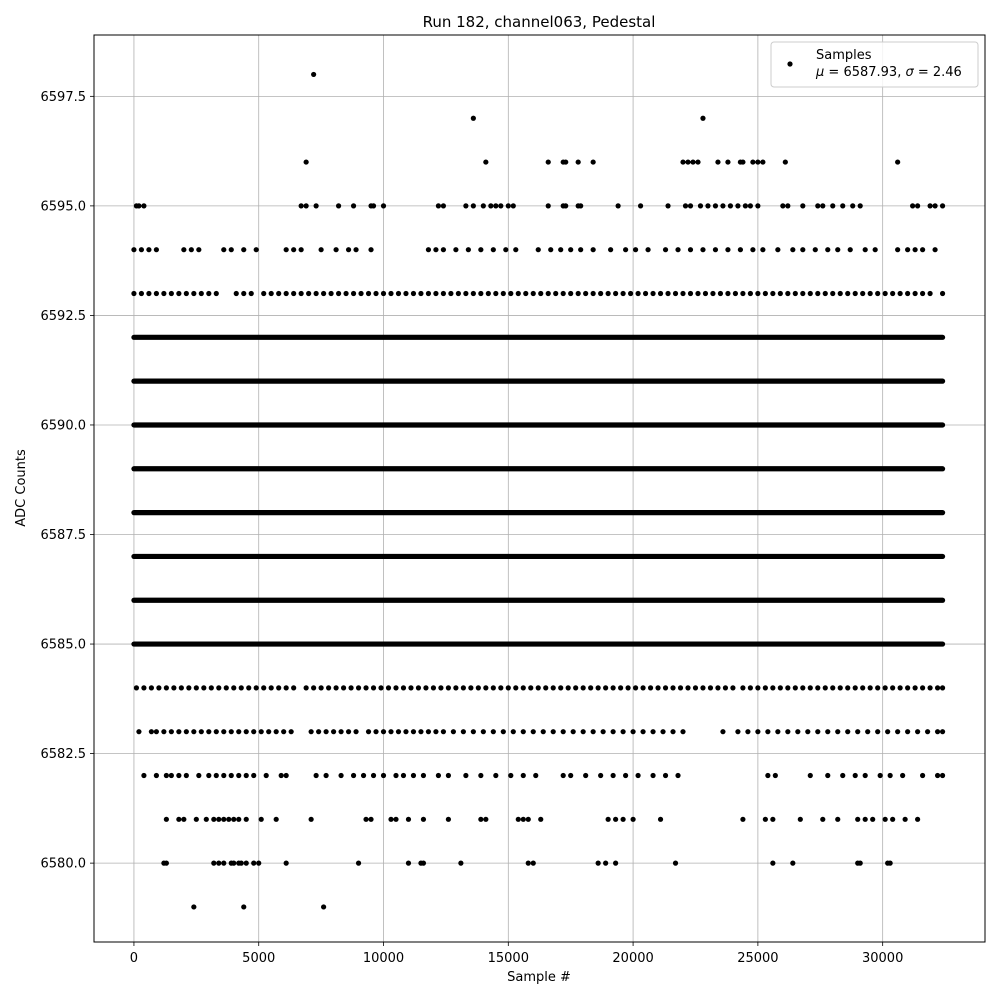 The height and width of the screenshot is (1000, 1000). What do you see at coordinates (21, 488) in the screenshot?
I see `y-axis-label: ADC Counts` at bounding box center [21, 488].